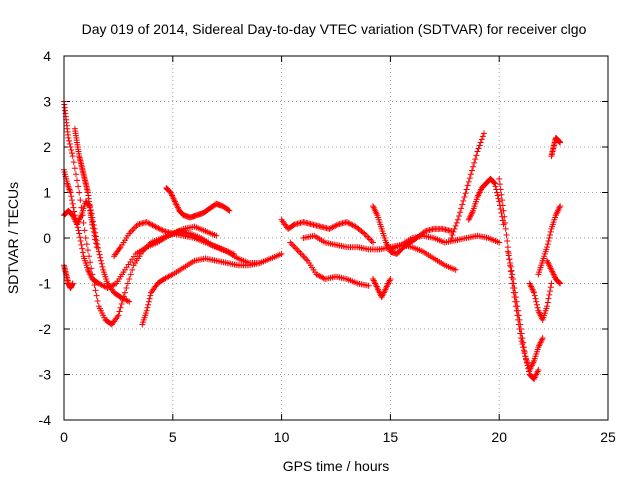 The image size is (640, 480). I want to click on y-tick-label: -2, so click(45, 329).